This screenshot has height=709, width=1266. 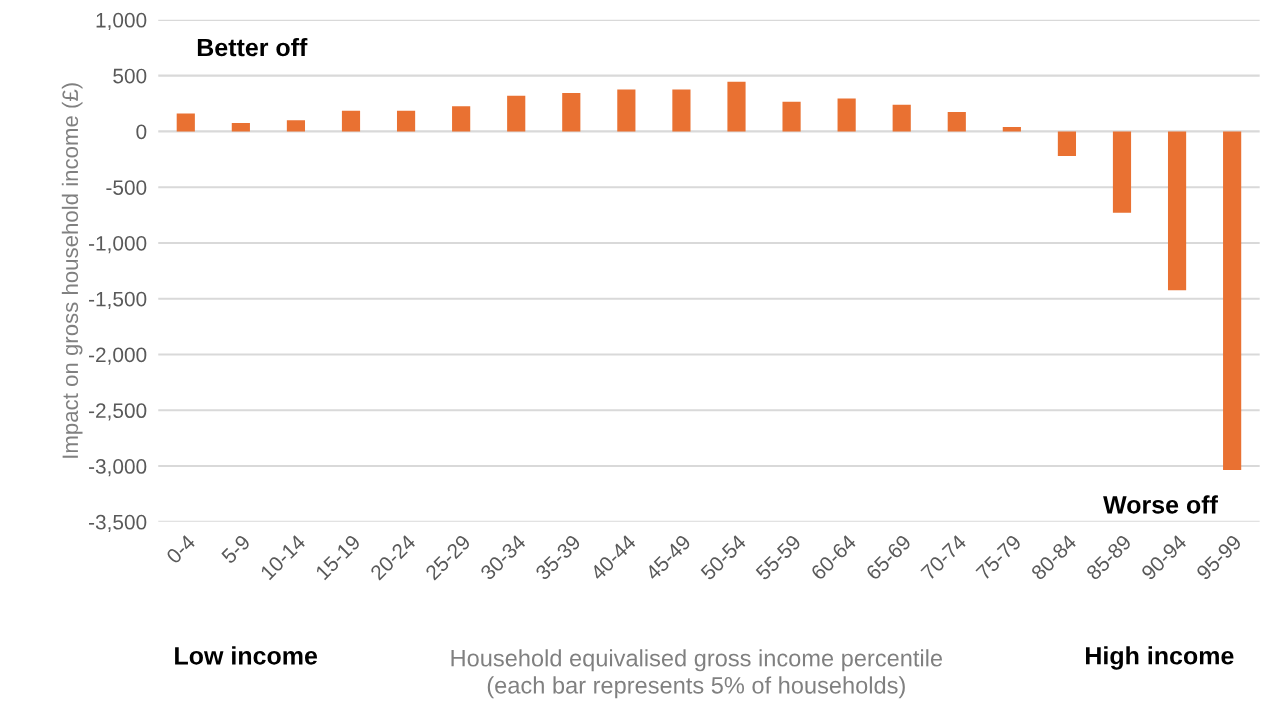 I want to click on annotation: Better off, so click(x=252, y=47).